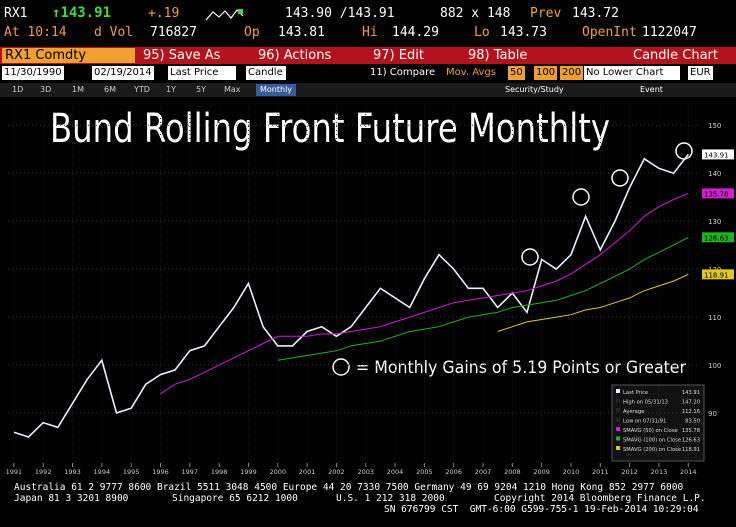 The image size is (736, 527). I want to click on vol-label: d Vol, so click(114, 32).